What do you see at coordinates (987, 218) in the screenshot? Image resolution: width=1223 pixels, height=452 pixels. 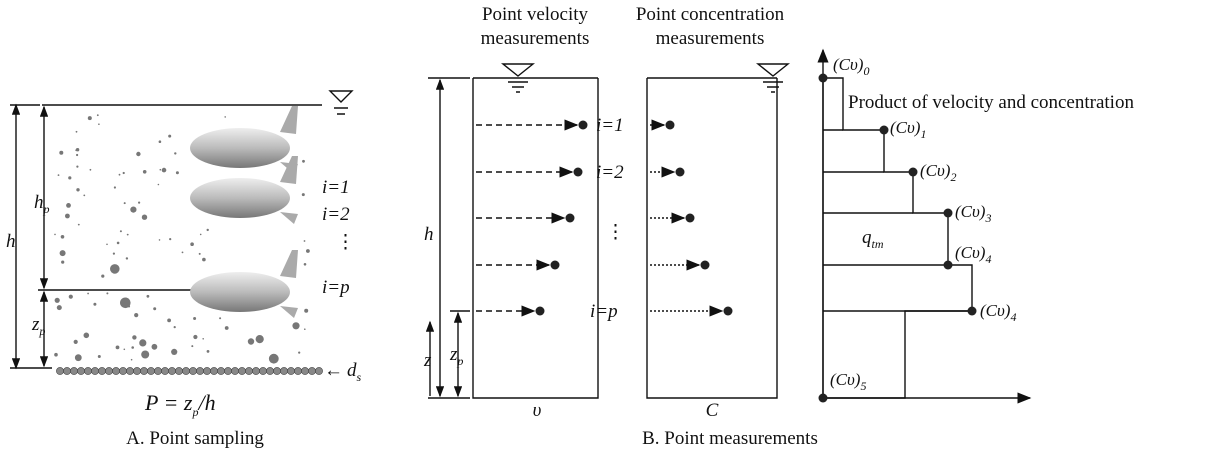 I see `product-sub: 3` at bounding box center [987, 218].